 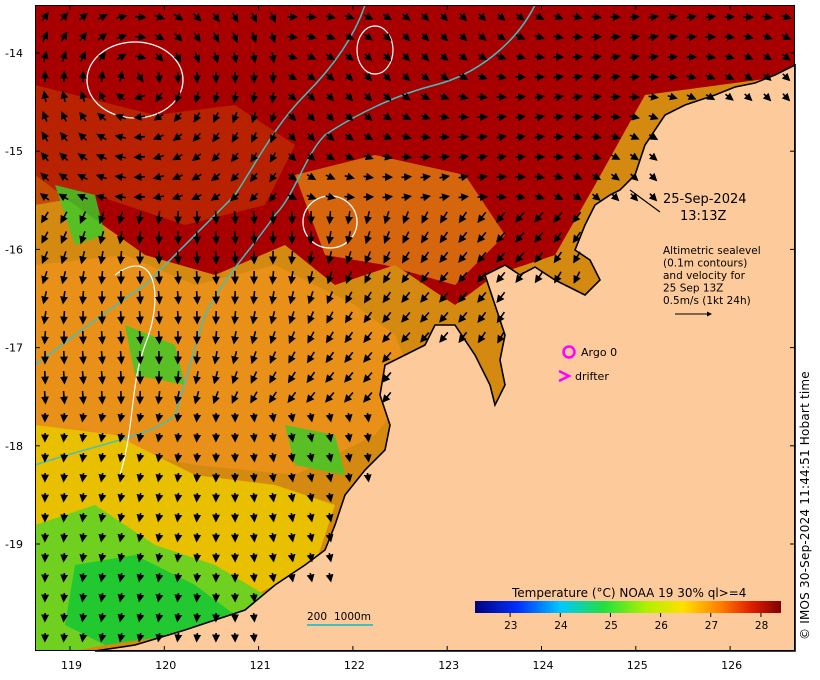 I want to click on depth-label-200: 200, so click(x=317, y=617).